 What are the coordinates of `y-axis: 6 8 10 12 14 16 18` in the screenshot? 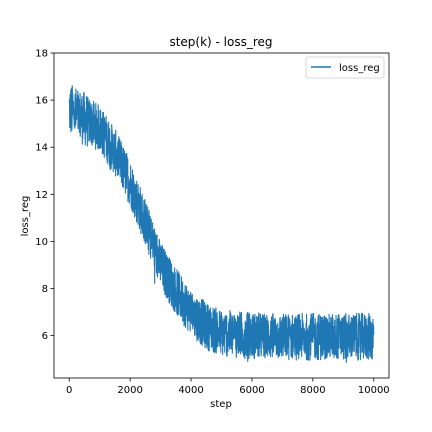 It's located at (44, 195).